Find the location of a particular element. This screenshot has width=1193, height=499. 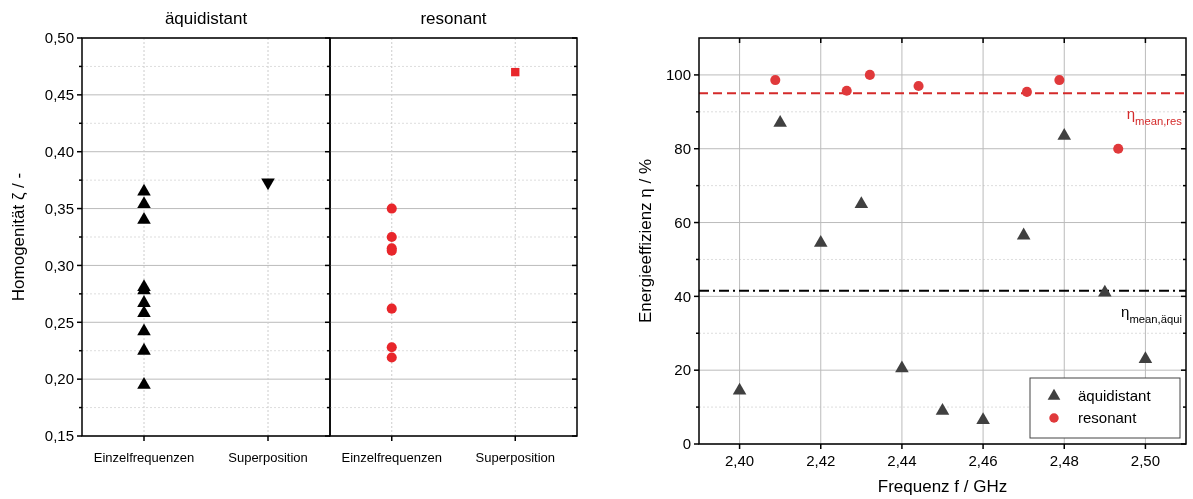

x-tick-label: 2,44 is located at coordinates (902, 460).